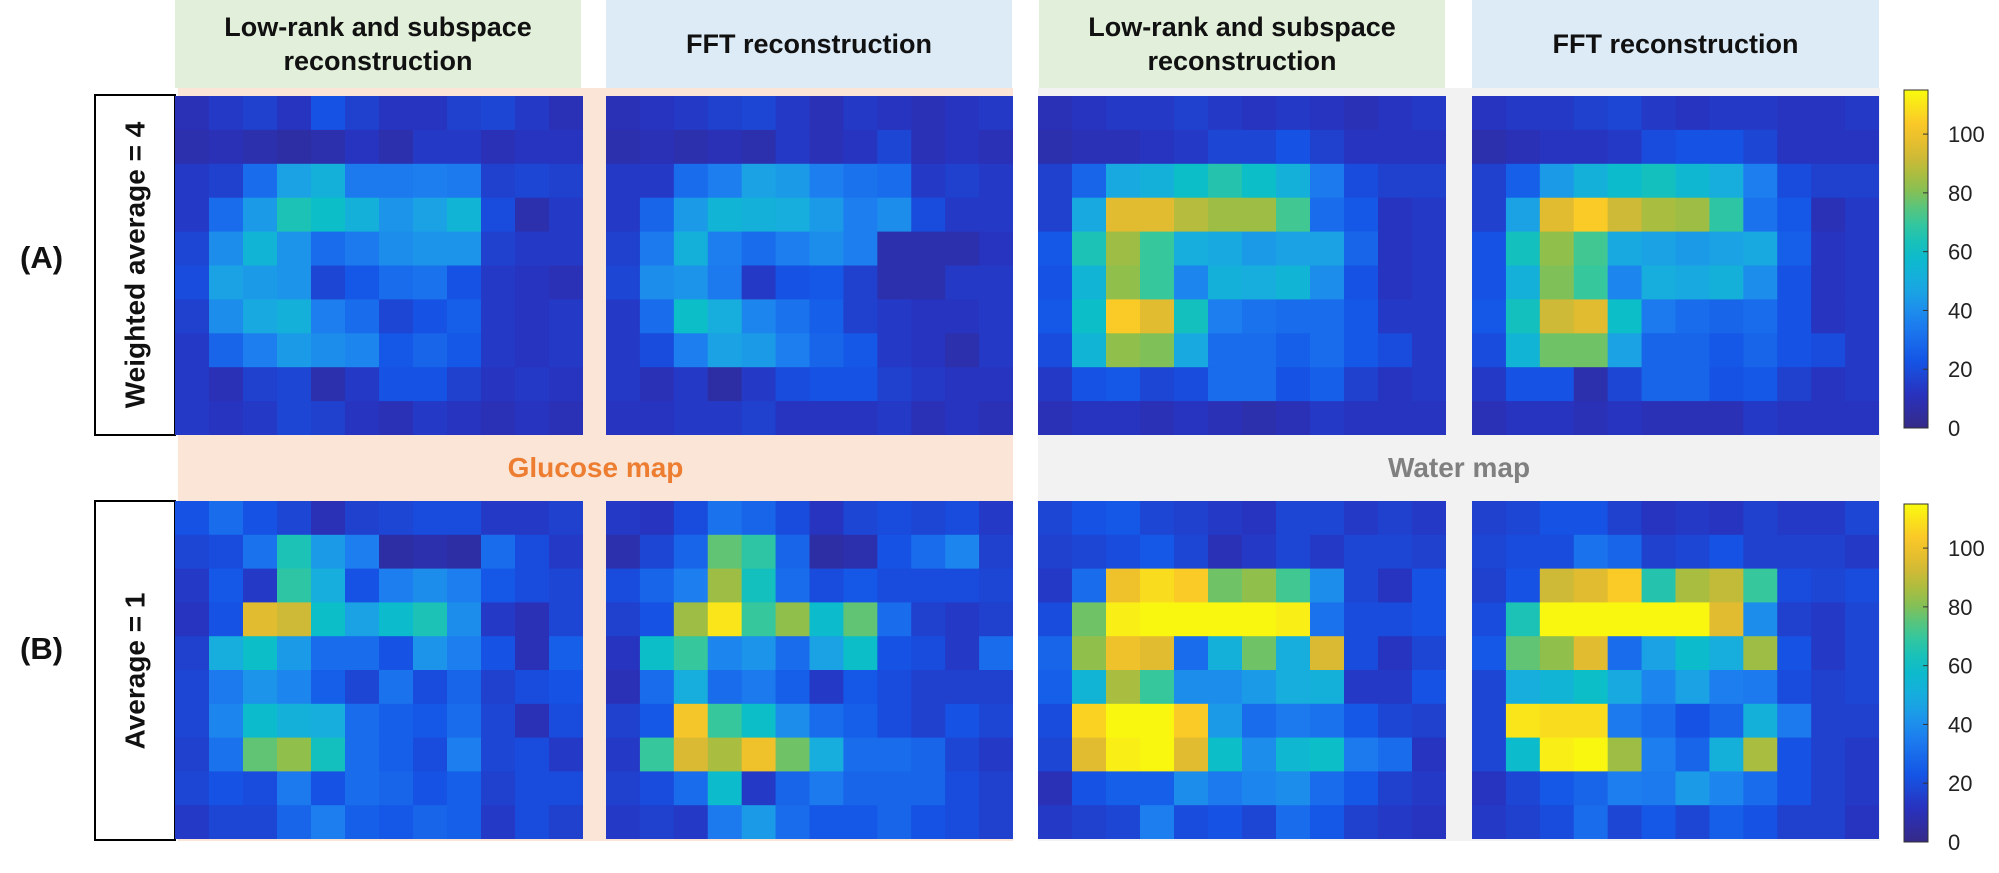  Describe the element at coordinates (379, 670) in the screenshot. I see `heatmap-b-lowrank-glucose` at that location.